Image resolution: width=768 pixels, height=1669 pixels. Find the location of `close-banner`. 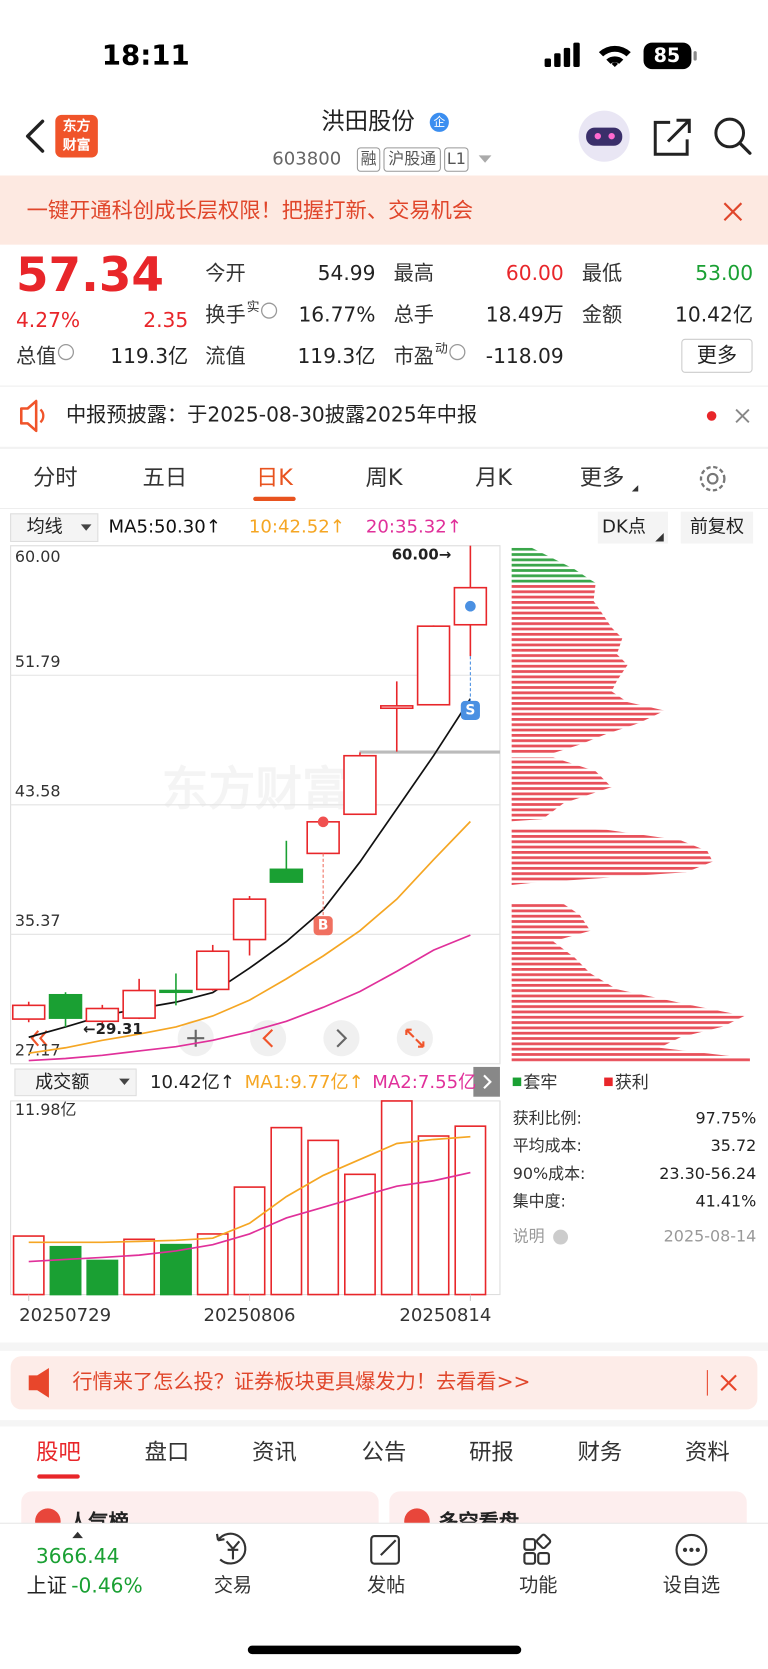

close-banner is located at coordinates (733, 211).